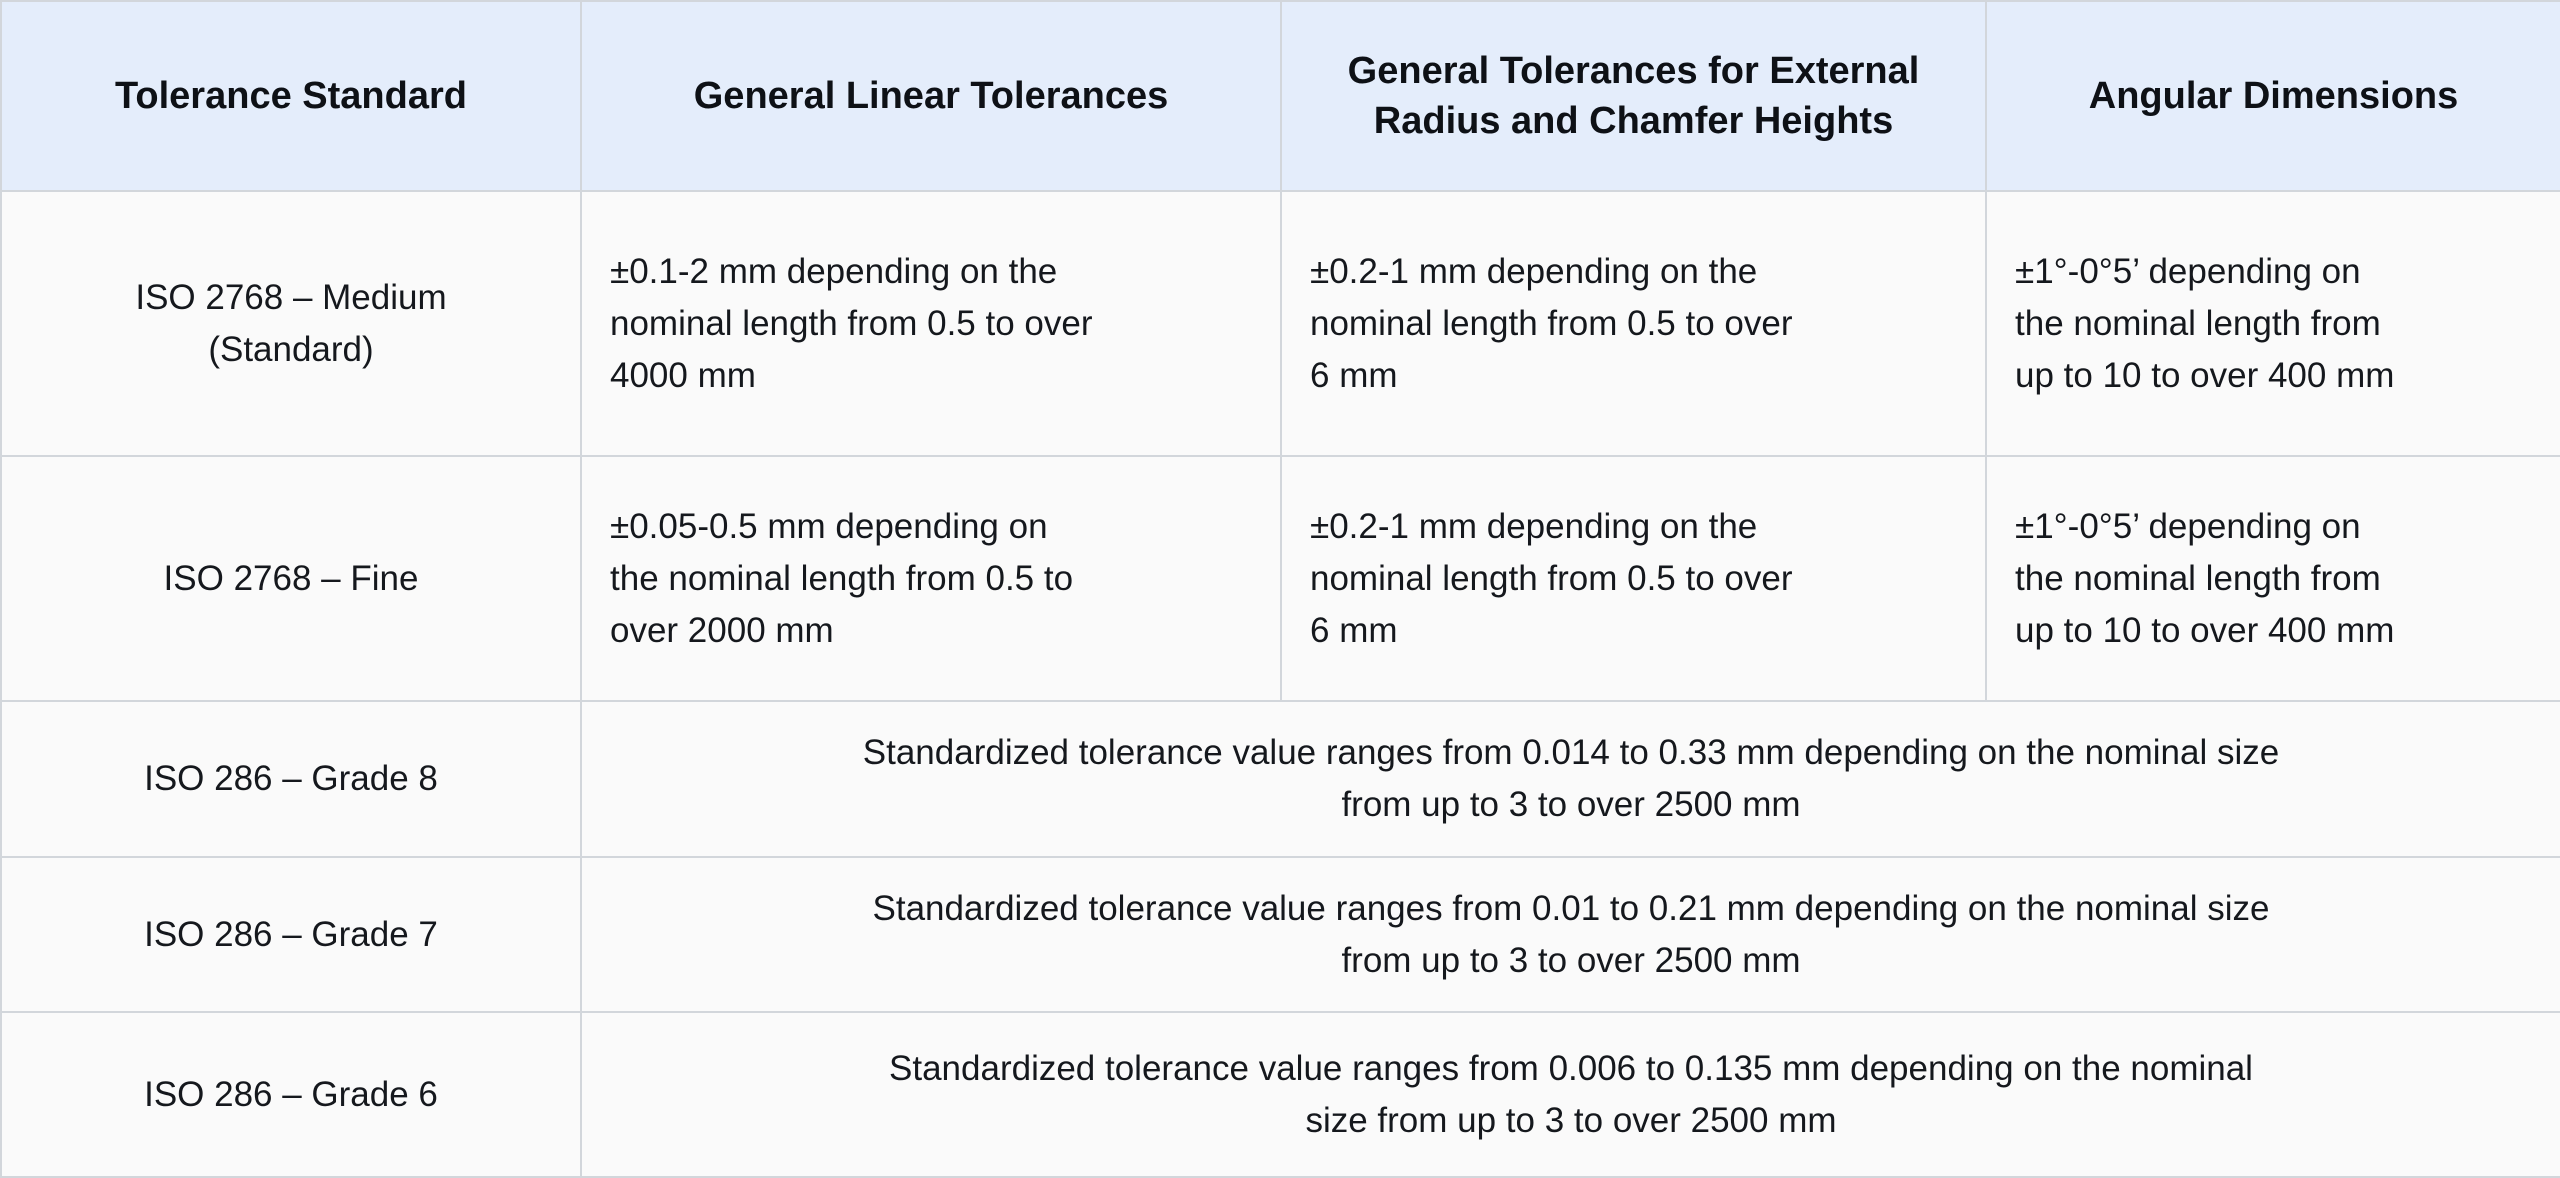  Describe the element at coordinates (2272, 96) in the screenshot. I see `column-header-angular-dimensions: Angular Dimensions` at that location.